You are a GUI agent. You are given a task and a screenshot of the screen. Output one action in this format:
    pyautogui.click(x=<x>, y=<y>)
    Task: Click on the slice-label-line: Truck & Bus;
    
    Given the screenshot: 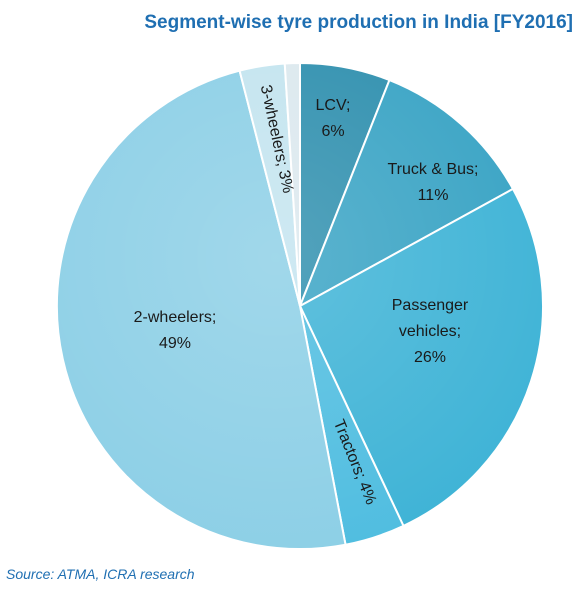 What is the action you would take?
    pyautogui.click(x=433, y=169)
    